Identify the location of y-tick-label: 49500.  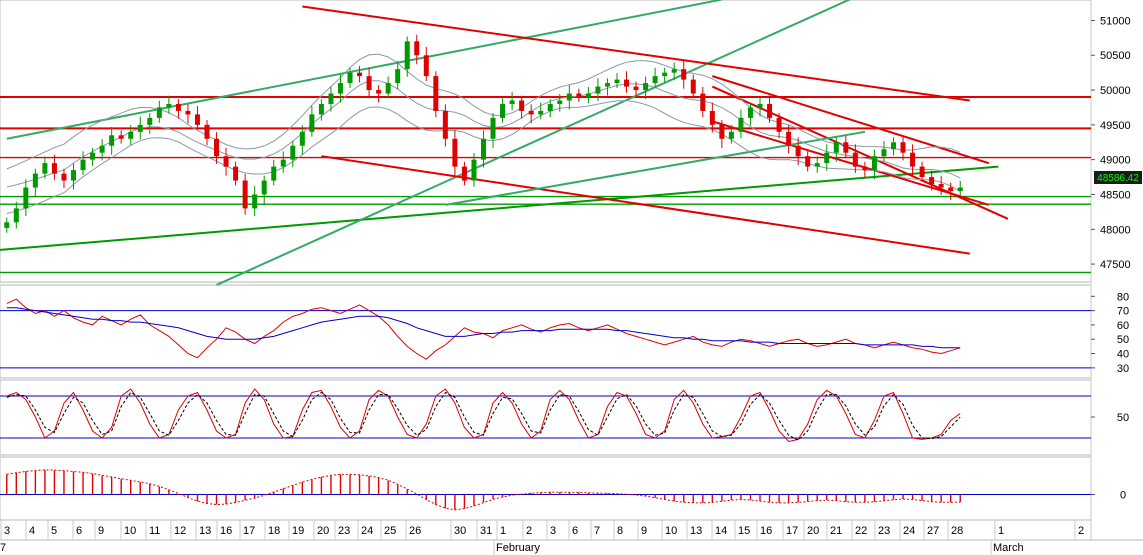
(1115, 126).